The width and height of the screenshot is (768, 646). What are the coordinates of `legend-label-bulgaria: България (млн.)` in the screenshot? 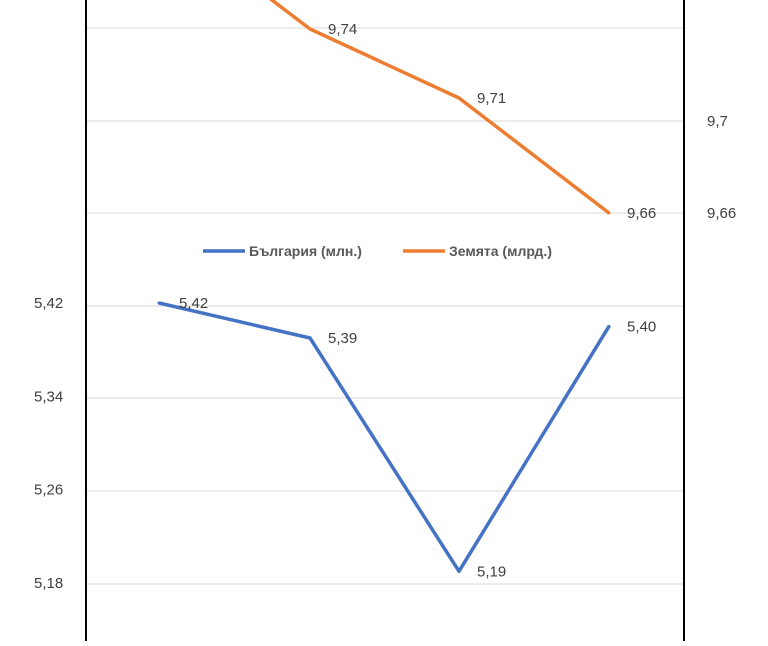 It's located at (305, 251).